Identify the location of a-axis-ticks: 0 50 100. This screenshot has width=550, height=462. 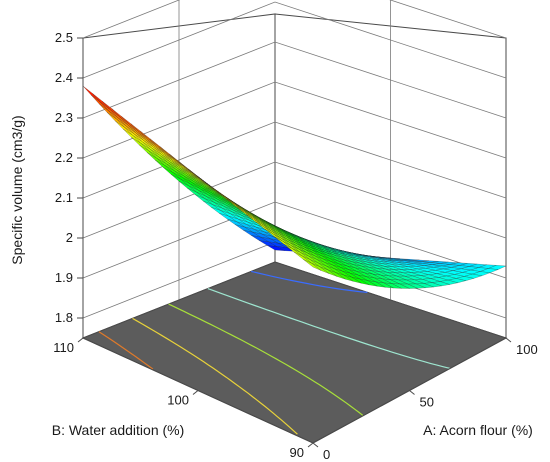
(425, 399).